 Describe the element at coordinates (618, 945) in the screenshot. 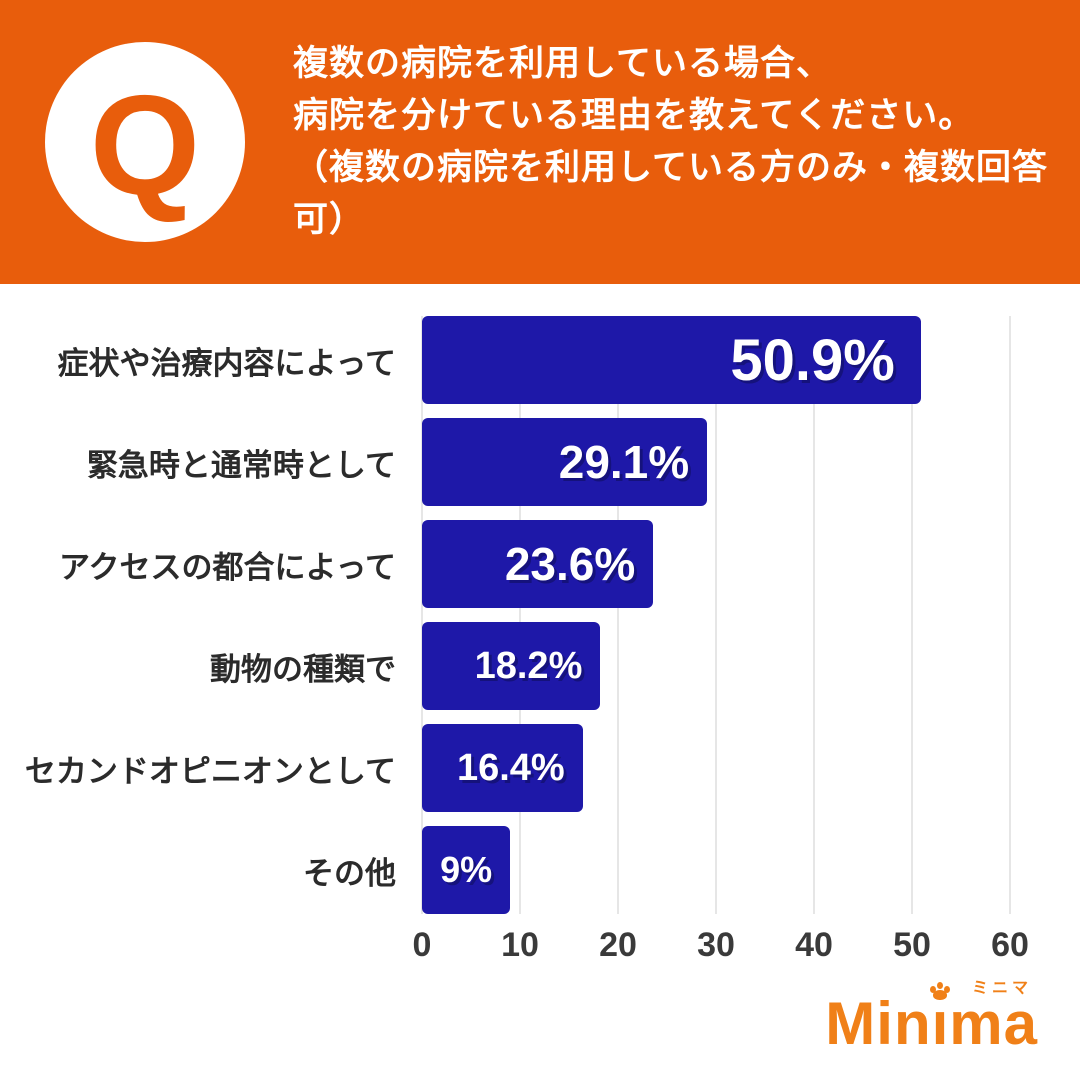

I see `x-tick-label: 20` at that location.